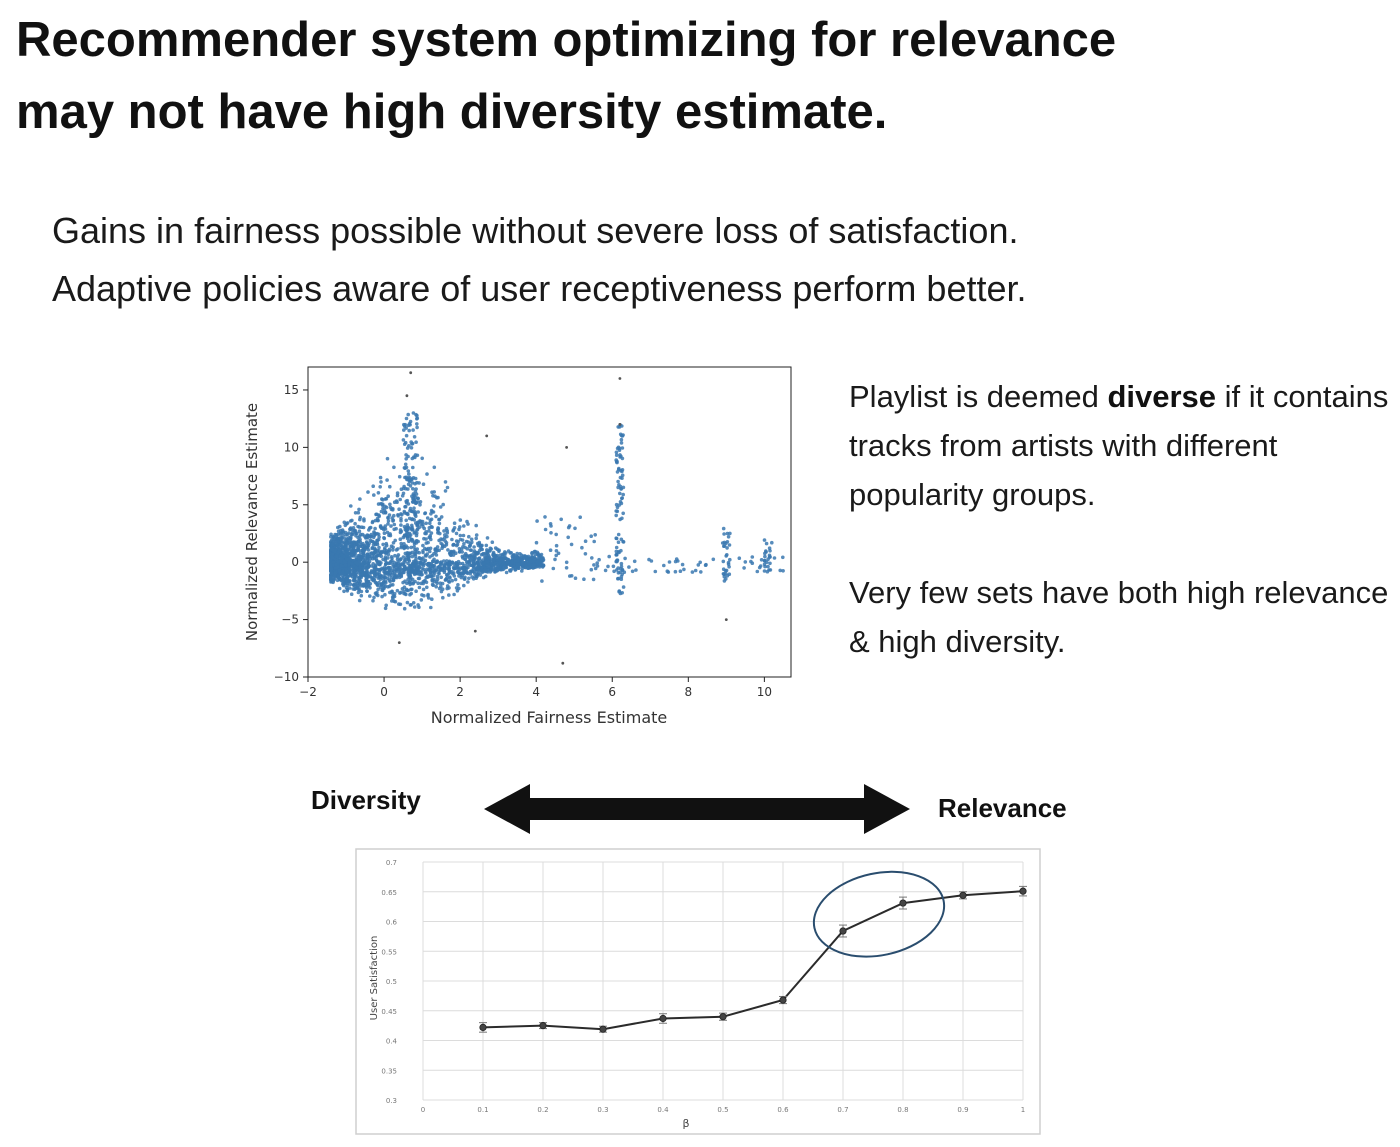 Image resolution: width=1400 pixels, height=1147 pixels. Describe the element at coordinates (879, 914) in the screenshot. I see `highlight-ellipse` at that location.